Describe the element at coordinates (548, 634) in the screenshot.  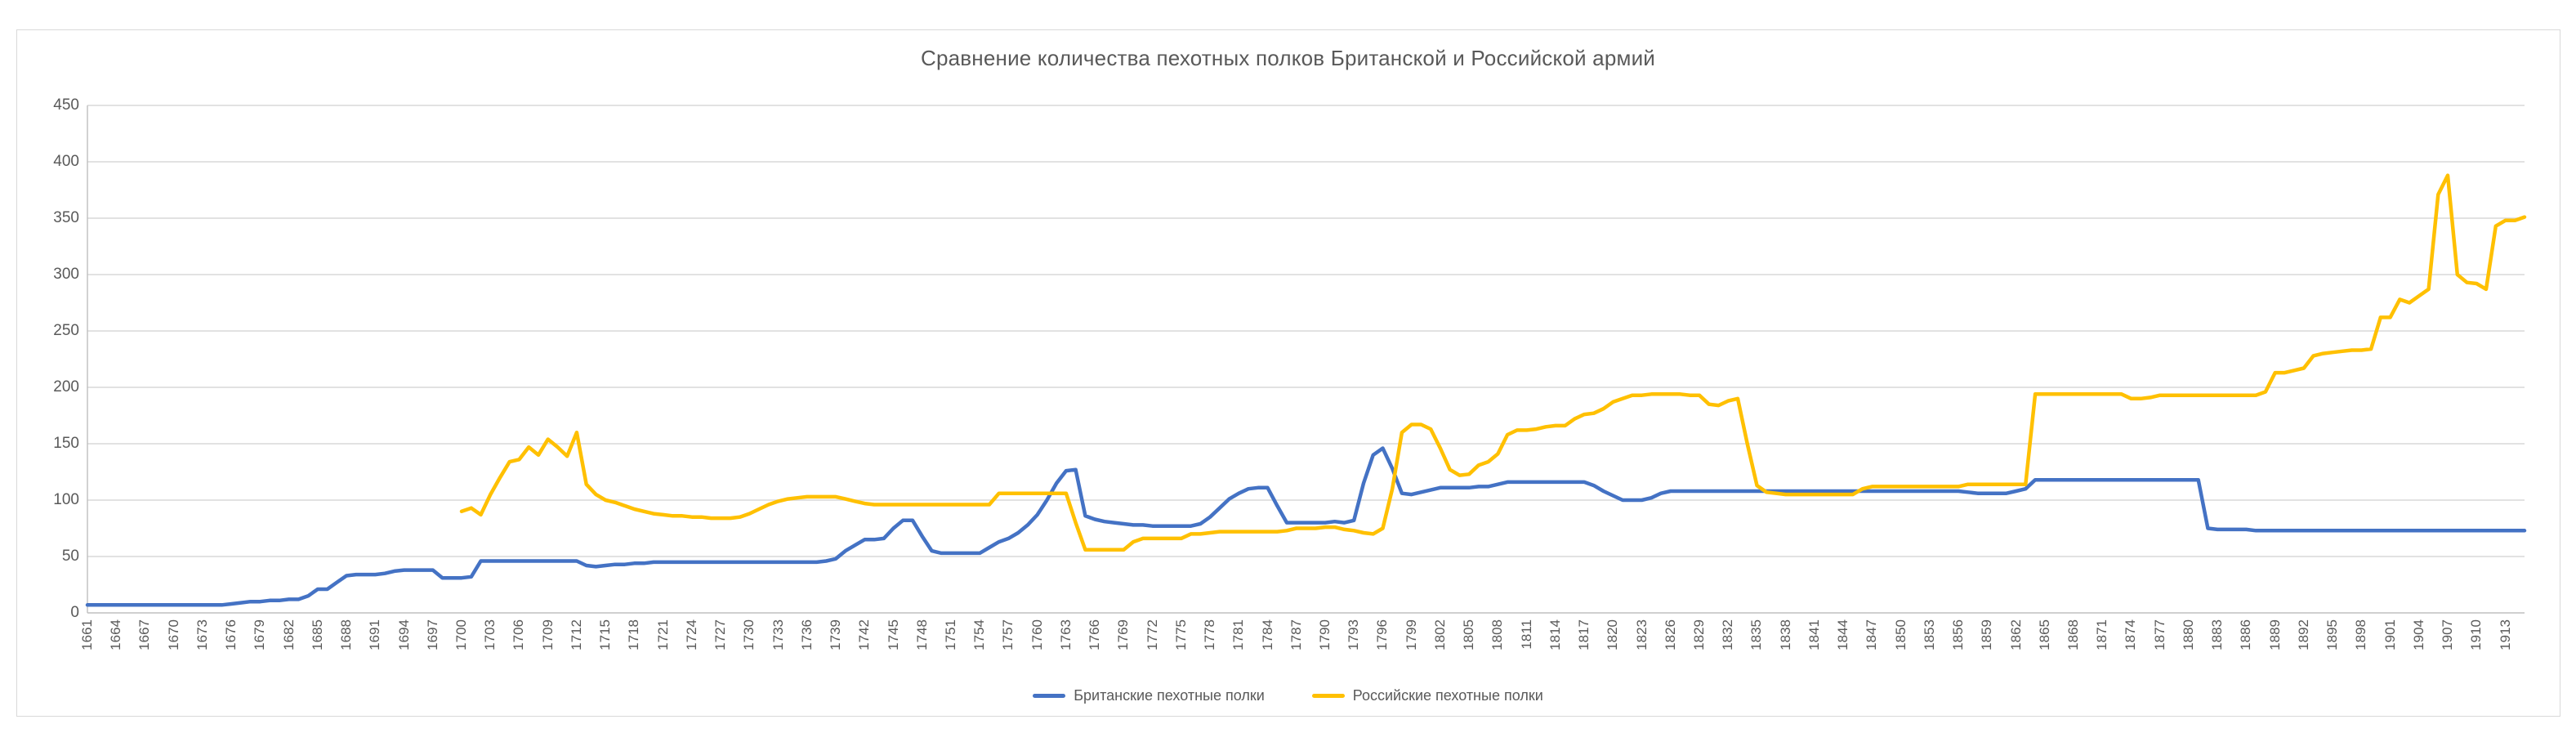
I see `x-tick-label: 1709` at that location.